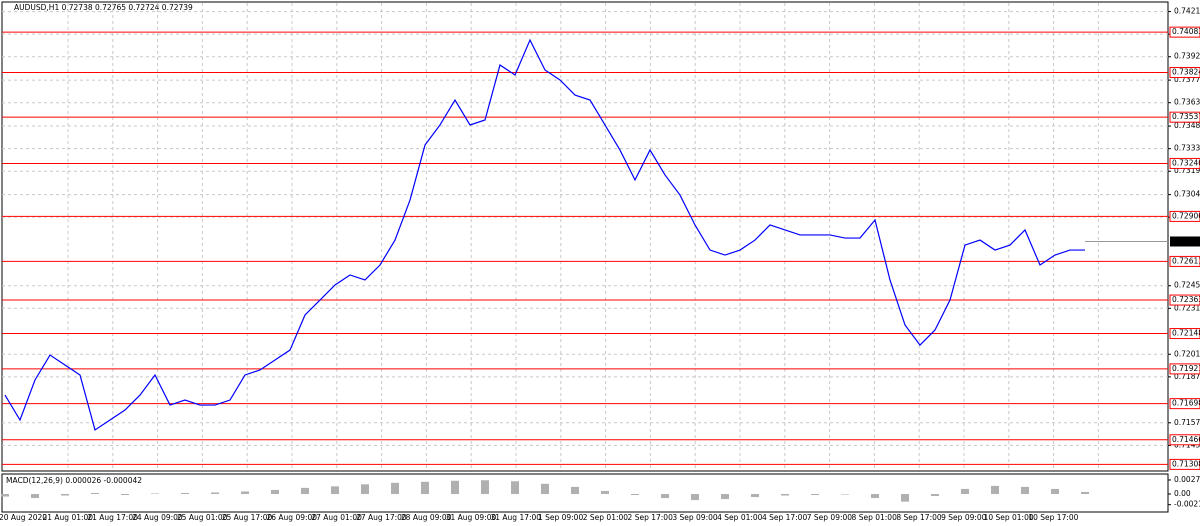 This screenshot has width=1200, height=526. I want to click on x-tick-label: 31 Aug 17:00, so click(516, 517).